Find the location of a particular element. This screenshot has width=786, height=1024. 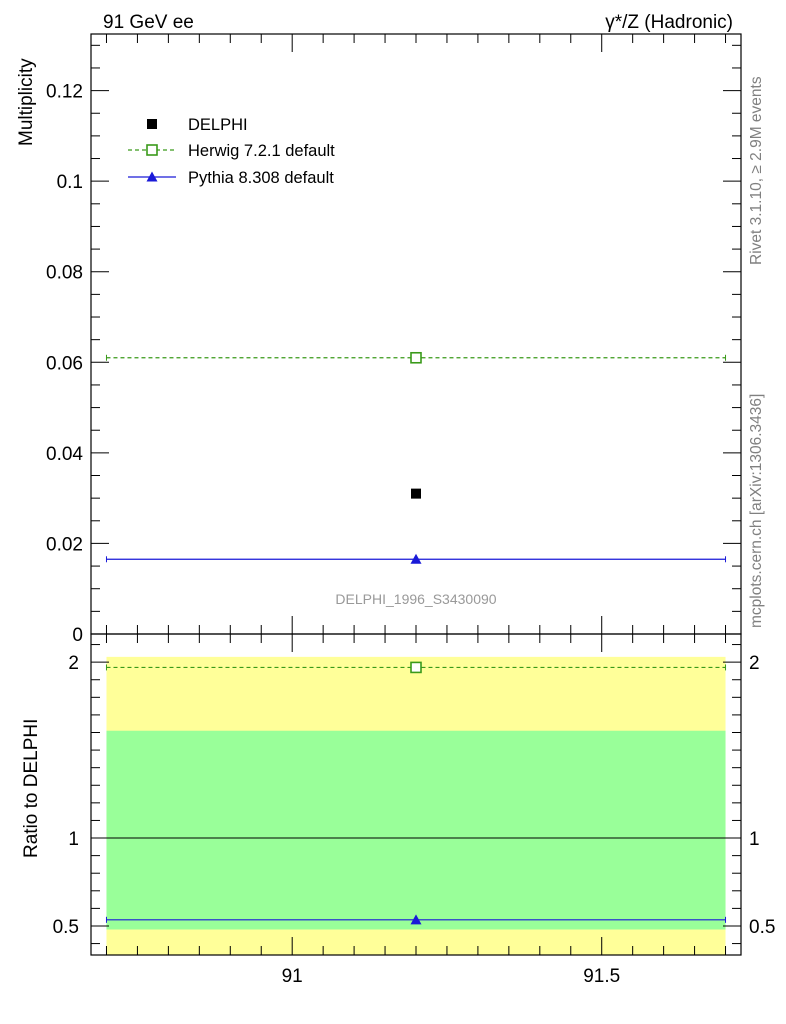

ratio-ytick-label-left: 1 is located at coordinates (73, 839).